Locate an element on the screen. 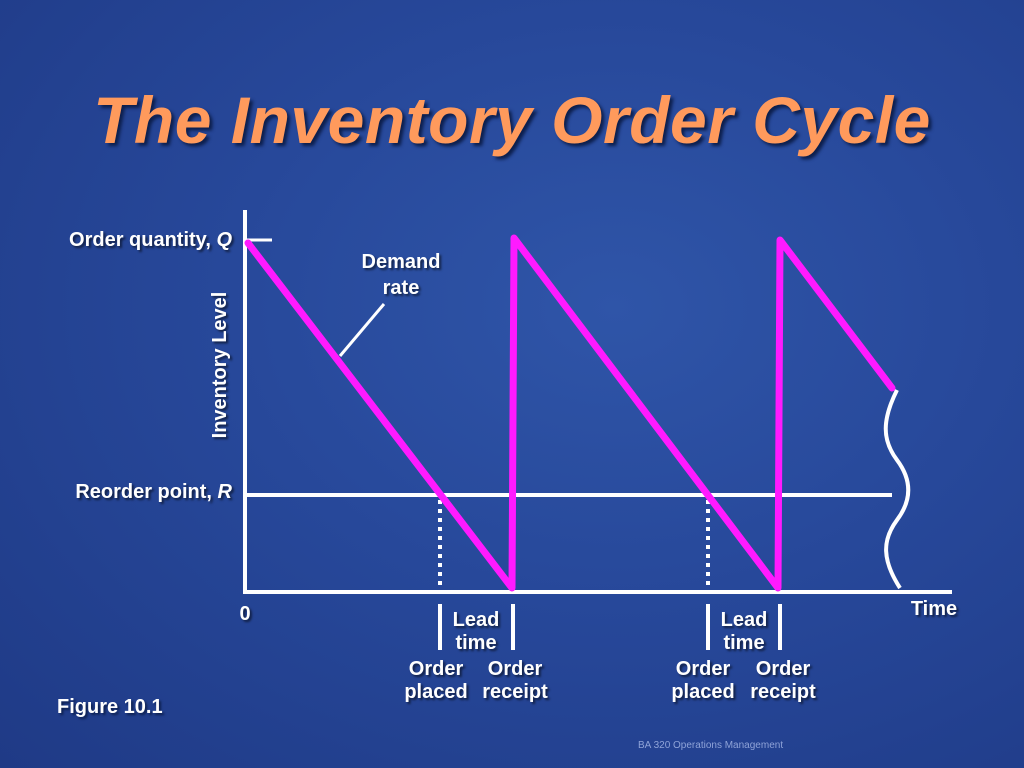 This screenshot has width=1024, height=768. demand-rate-label-line2: rate is located at coordinates (401, 288).